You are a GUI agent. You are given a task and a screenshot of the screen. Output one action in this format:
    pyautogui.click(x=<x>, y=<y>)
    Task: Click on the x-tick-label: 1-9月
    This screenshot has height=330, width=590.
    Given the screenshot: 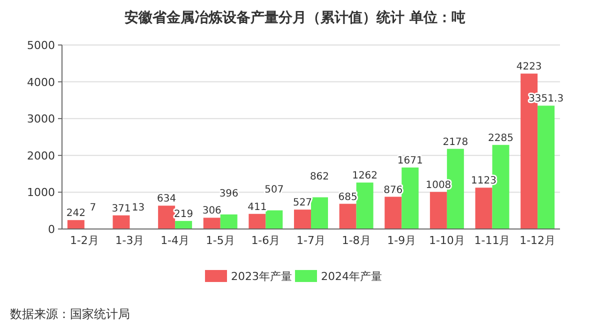 What is the action you would take?
    pyautogui.click(x=401, y=240)
    